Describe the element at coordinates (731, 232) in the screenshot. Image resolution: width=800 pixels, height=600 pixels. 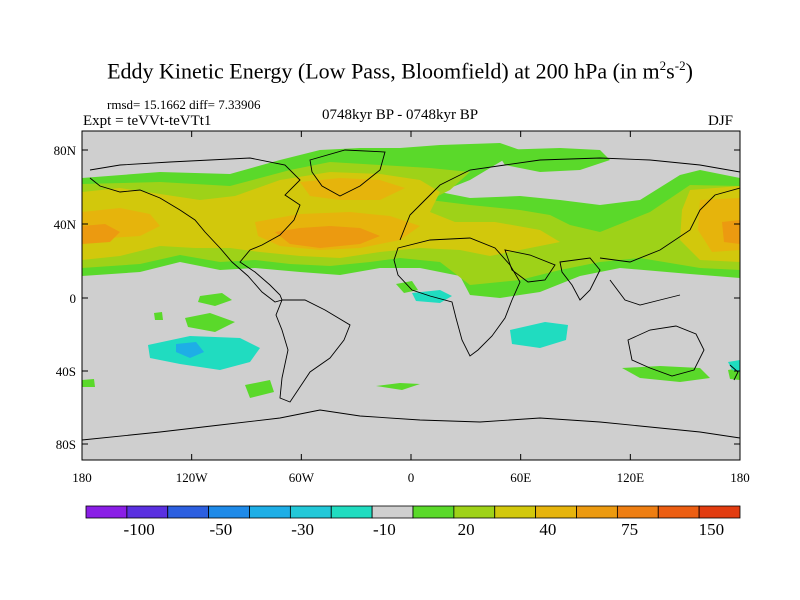
I see `pacific-orange-east` at that location.